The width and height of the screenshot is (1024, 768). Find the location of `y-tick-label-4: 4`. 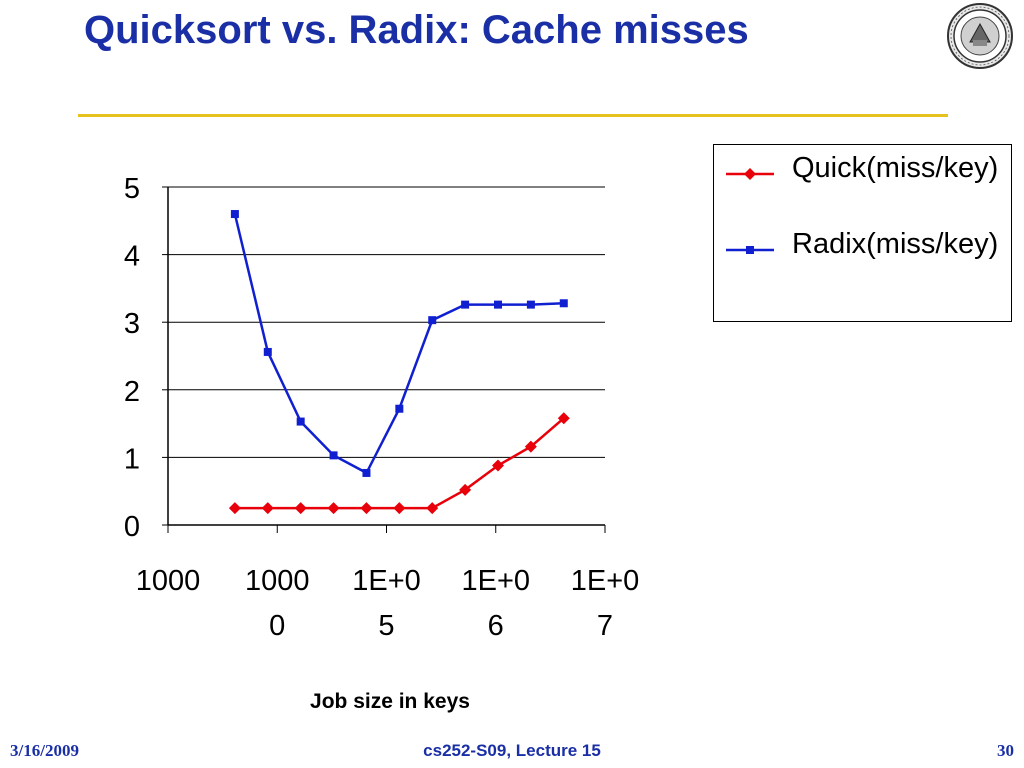

y-tick-label-4: 4 is located at coordinates (132, 257).